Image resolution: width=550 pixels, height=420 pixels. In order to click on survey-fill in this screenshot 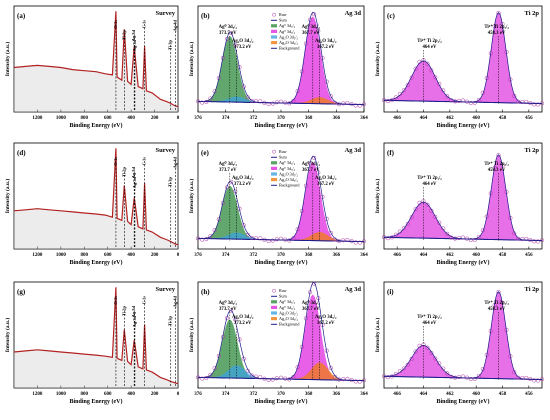, I will do `click(96, 198)`.